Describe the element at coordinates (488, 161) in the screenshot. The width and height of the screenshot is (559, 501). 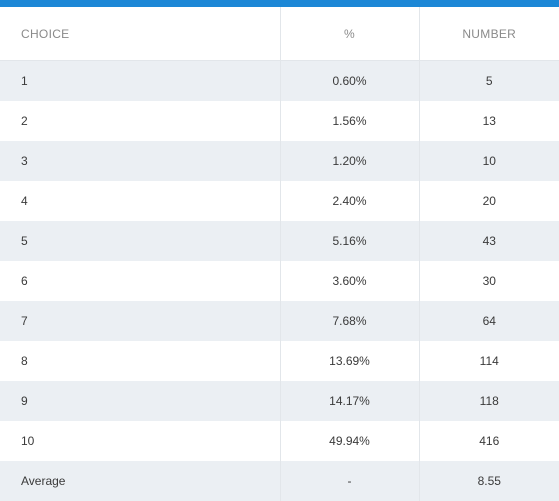
I see `number-cell: 10` at that location.